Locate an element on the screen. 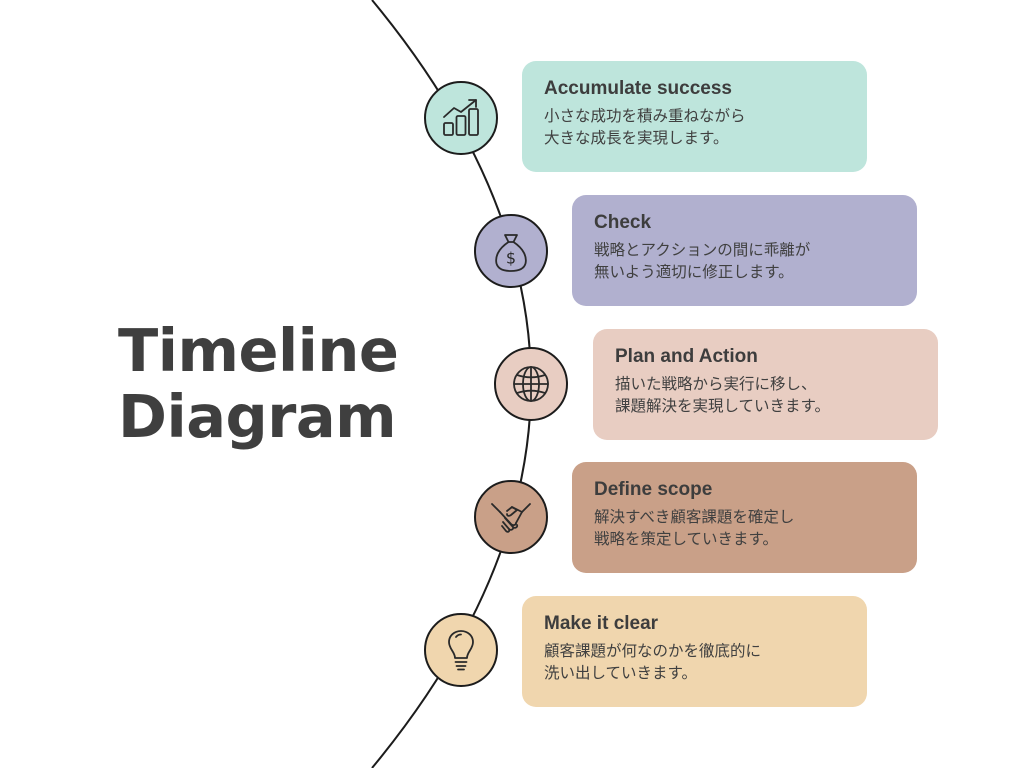 The image size is (1024, 768). bar-chart-growth-icon is located at coordinates (461, 117).